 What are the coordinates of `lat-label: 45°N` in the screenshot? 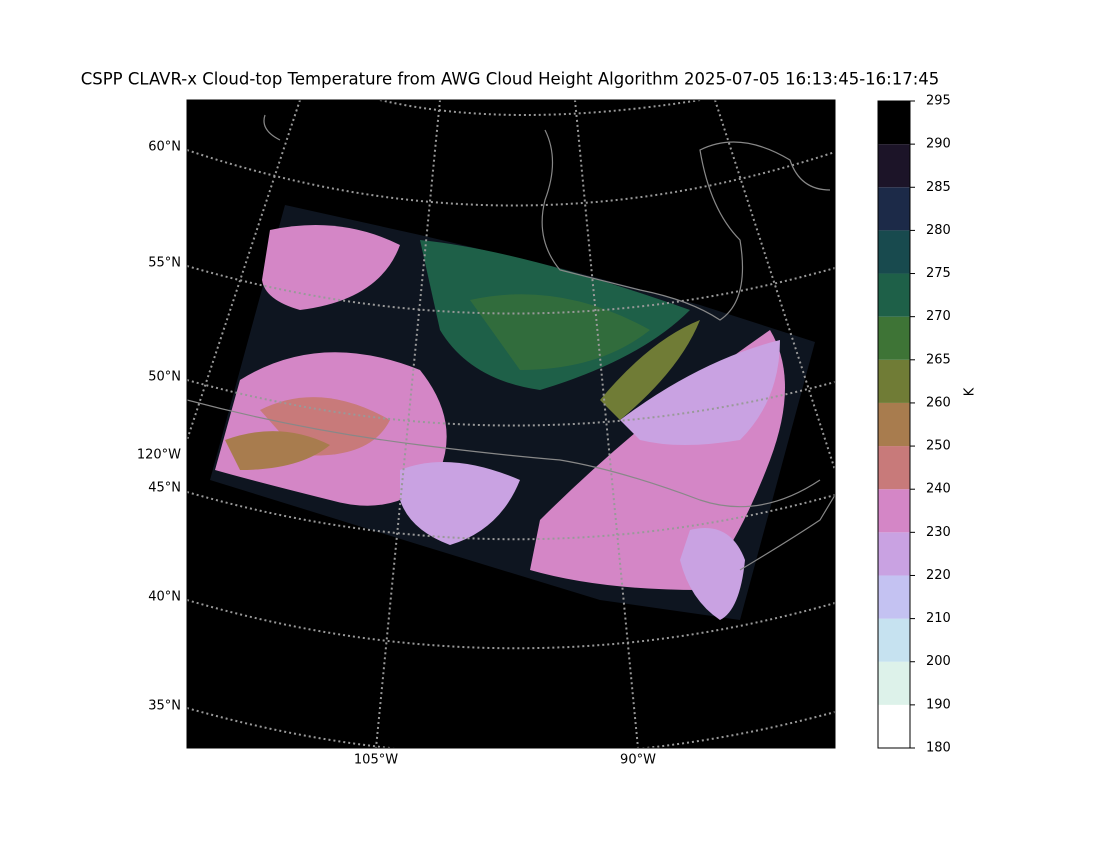 It's located at (164, 488).